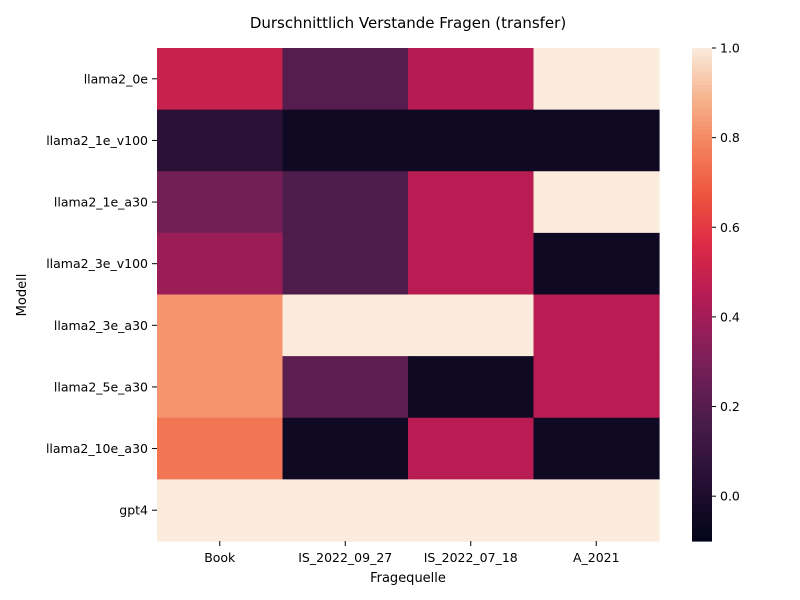 The width and height of the screenshot is (800, 600). Describe the element at coordinates (408, 578) in the screenshot. I see `x-axis-label: Fragequelle` at that location.